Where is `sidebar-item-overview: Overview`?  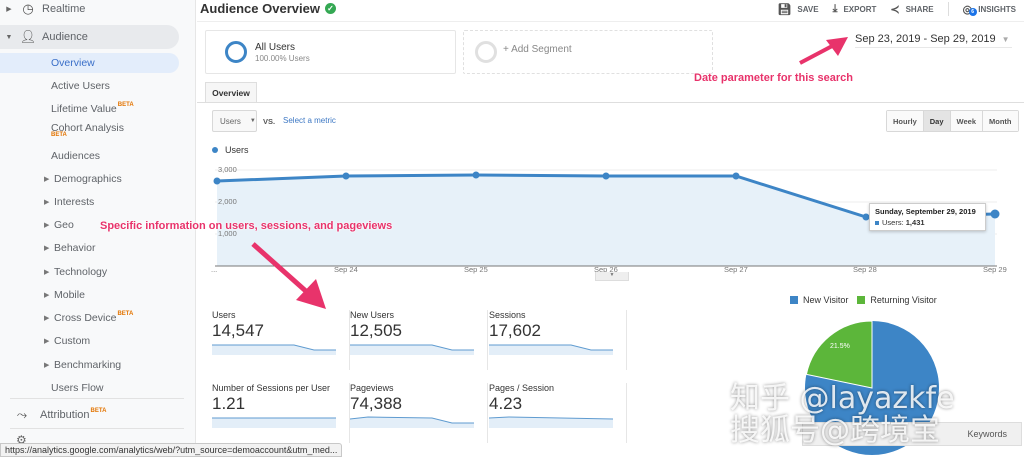
sidebar-item-overview: Overview is located at coordinates (89, 63).